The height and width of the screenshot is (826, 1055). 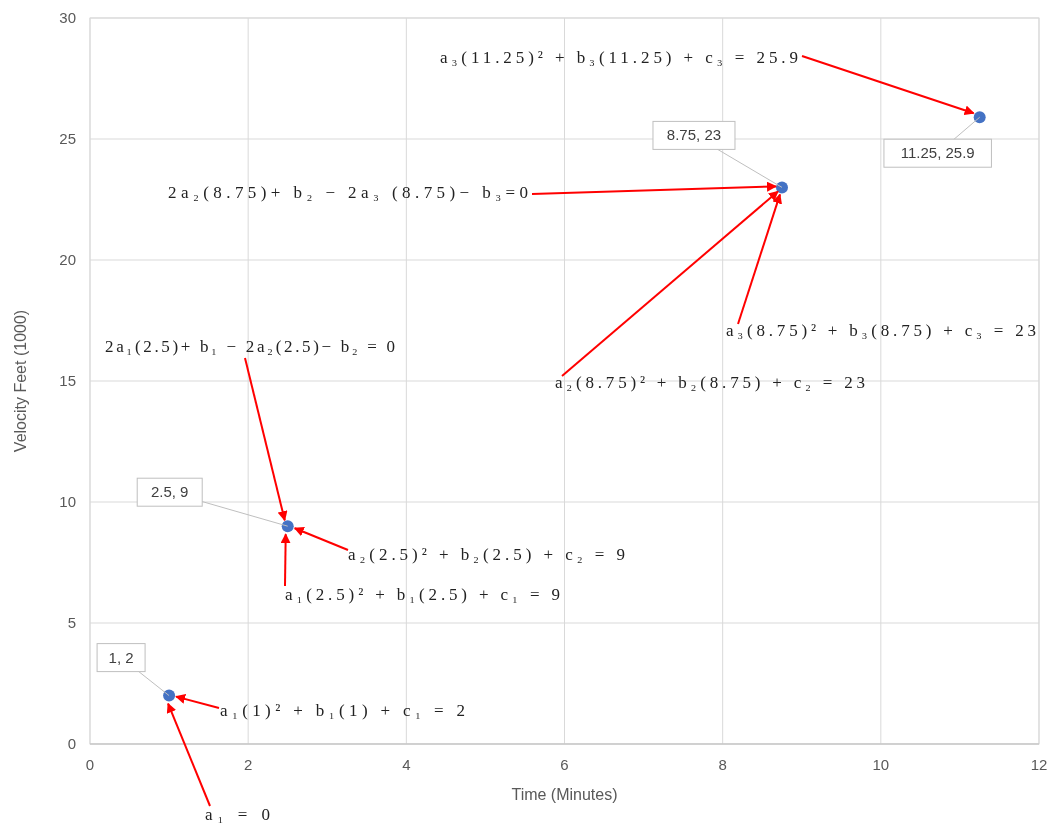 What do you see at coordinates (564, 764) in the screenshot?
I see `x-tick-label: 6` at bounding box center [564, 764].